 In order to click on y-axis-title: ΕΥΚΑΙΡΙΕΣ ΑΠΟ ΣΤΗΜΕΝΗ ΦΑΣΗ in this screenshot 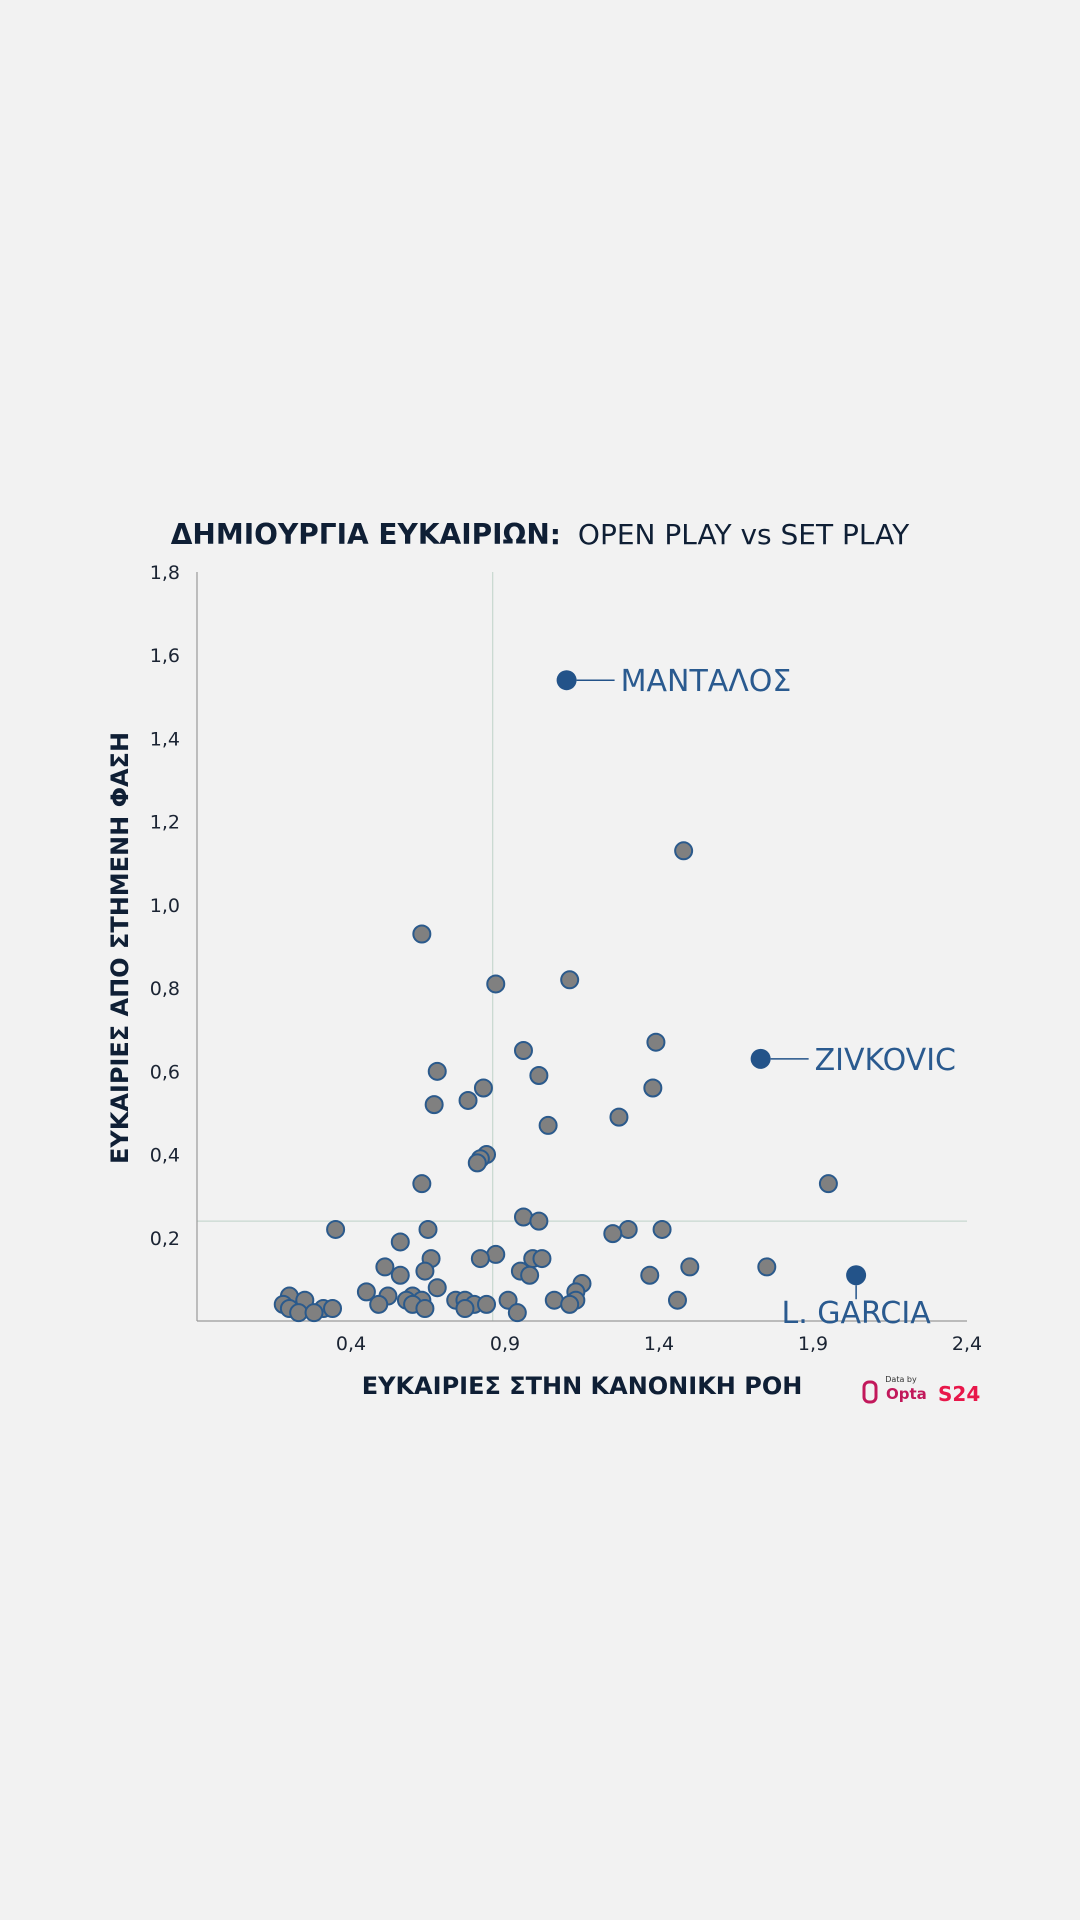, I will do `click(120, 948)`.